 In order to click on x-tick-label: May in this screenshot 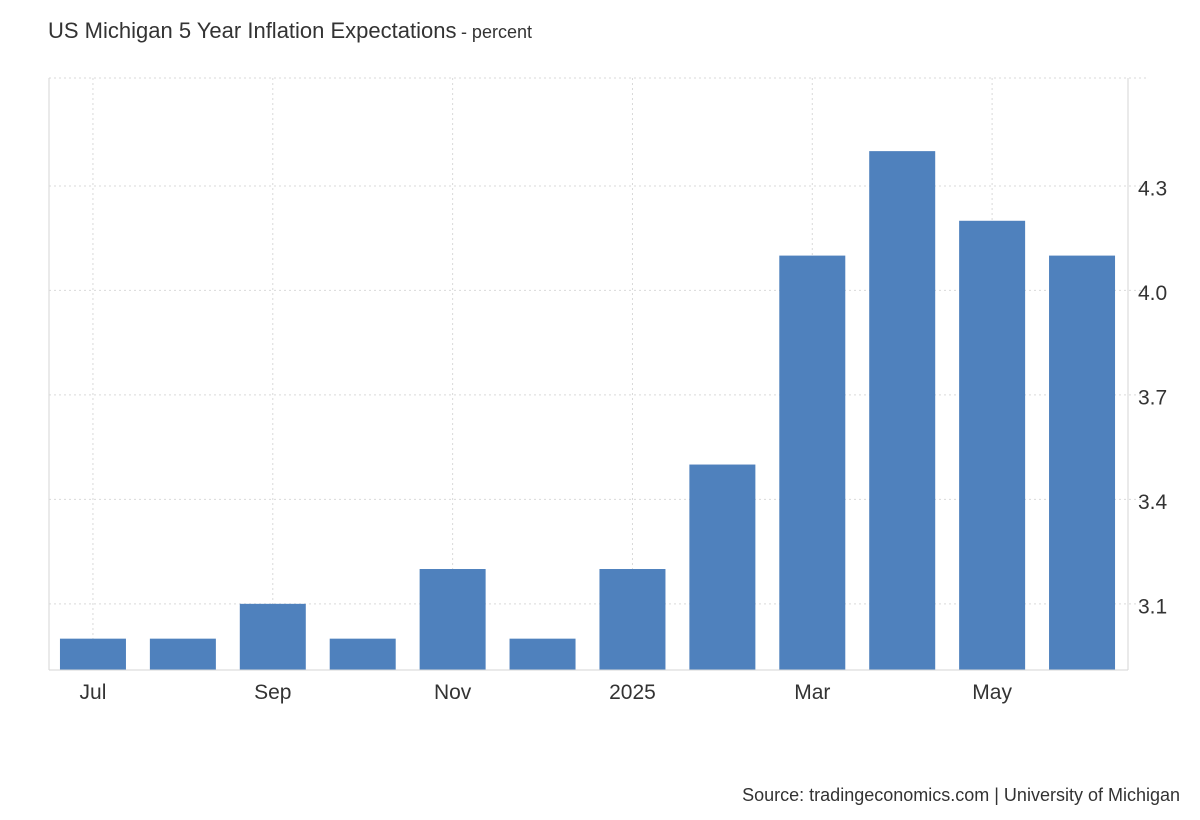, I will do `click(992, 692)`.